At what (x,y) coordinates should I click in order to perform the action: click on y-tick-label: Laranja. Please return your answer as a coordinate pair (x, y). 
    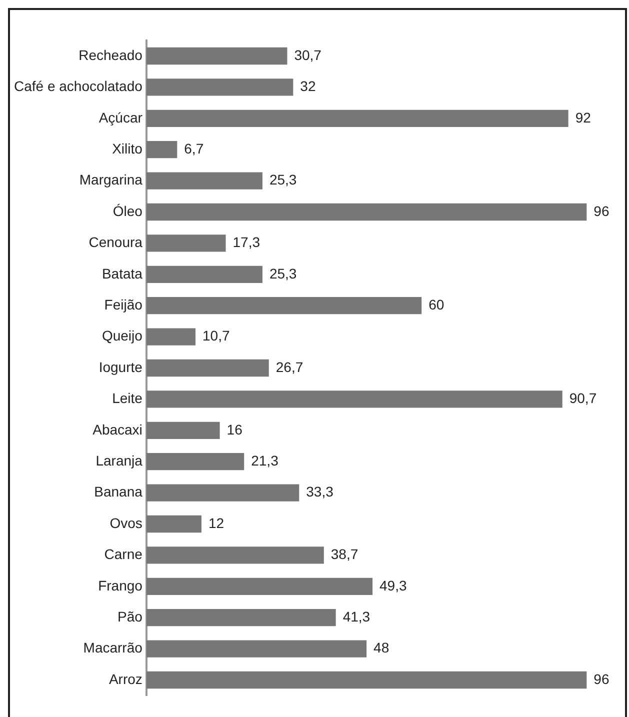
    Looking at the image, I should click on (119, 460).